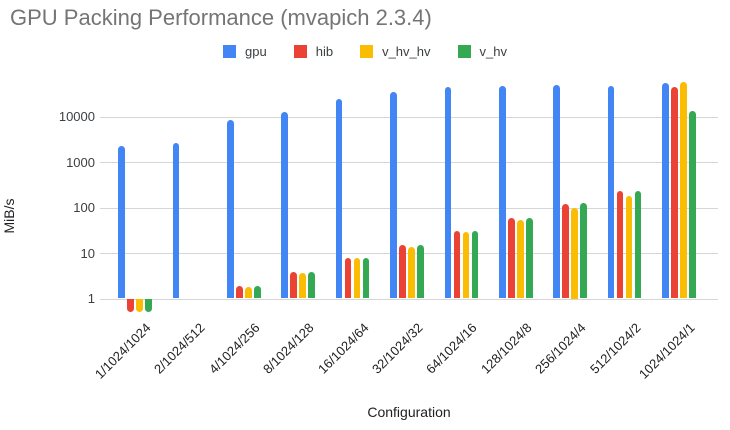 The width and height of the screenshot is (730, 430). What do you see at coordinates (615, 348) in the screenshot?
I see `x-tick-label-512/1024/2: 512/1024/2` at bounding box center [615, 348].